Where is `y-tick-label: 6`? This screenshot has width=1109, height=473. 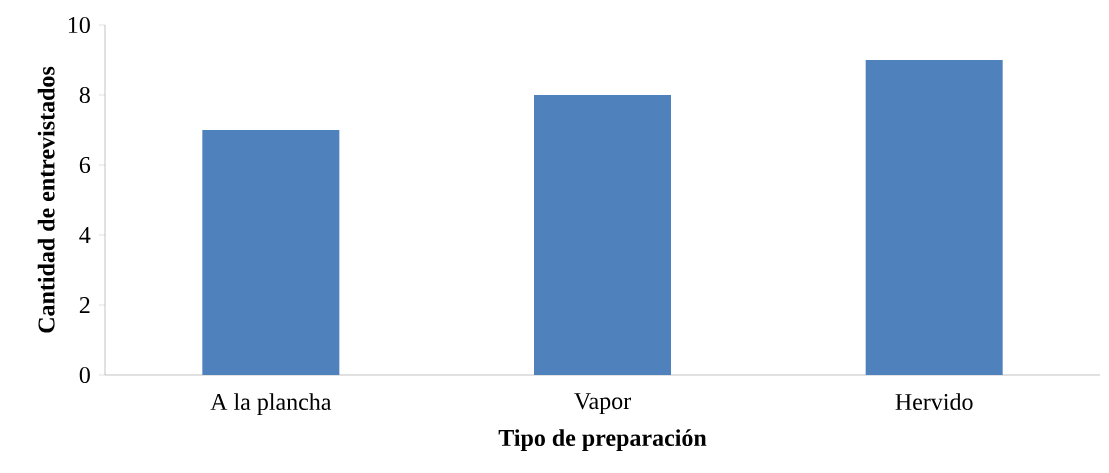 y-tick-label: 6 is located at coordinates (85, 165).